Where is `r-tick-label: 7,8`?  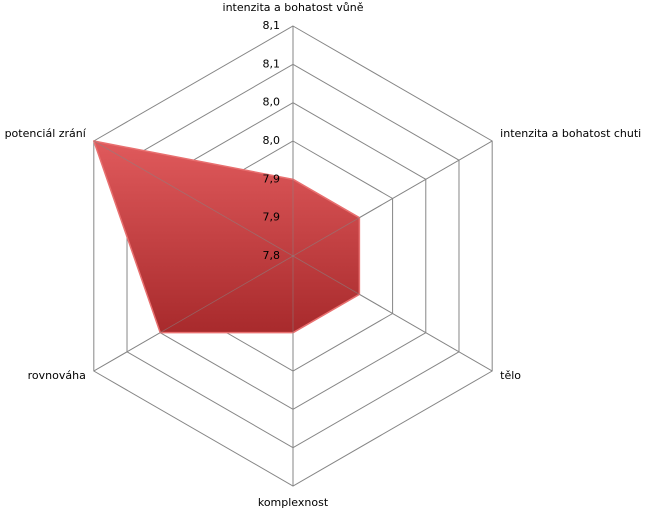
r-tick-label: 7,8 is located at coordinates (272, 255).